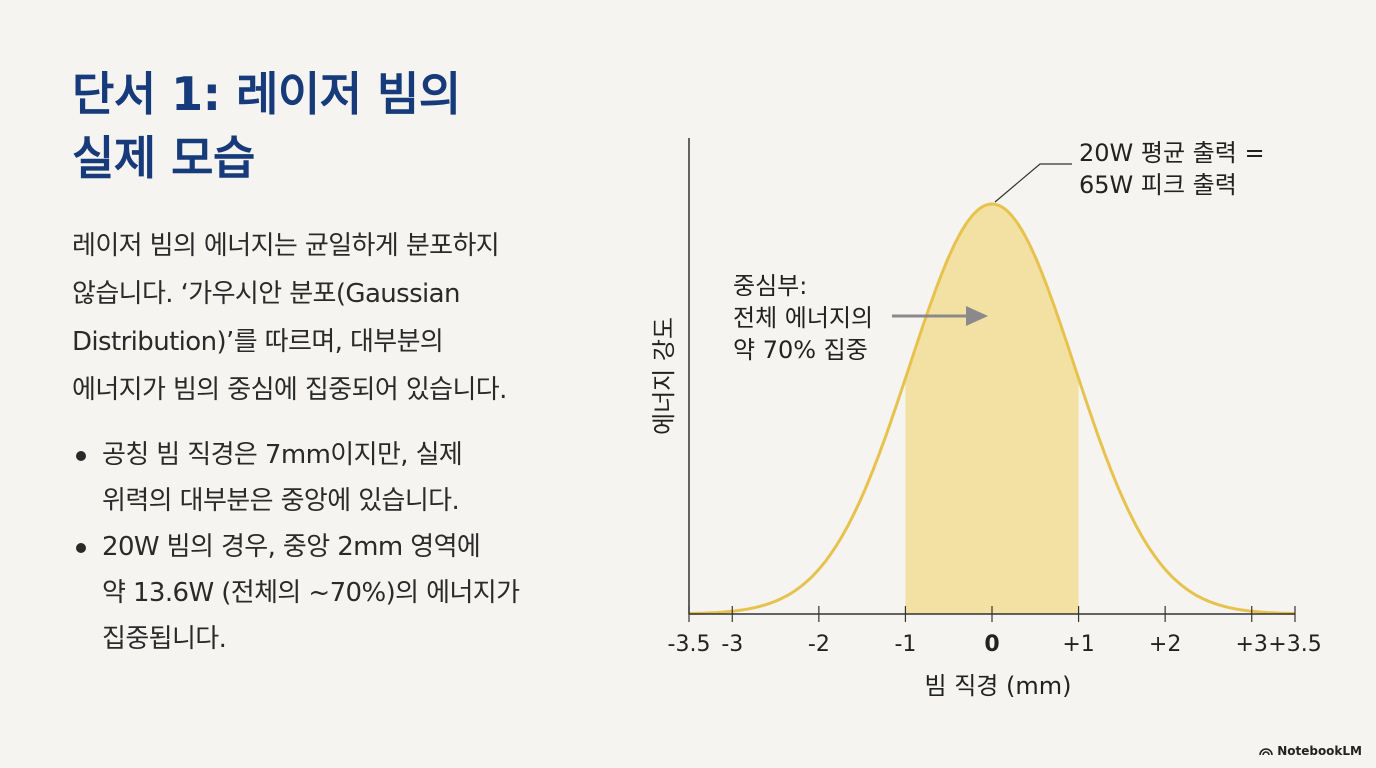  Describe the element at coordinates (163, 158) in the screenshot. I see `slide-title-line: 실제 모습` at that location.